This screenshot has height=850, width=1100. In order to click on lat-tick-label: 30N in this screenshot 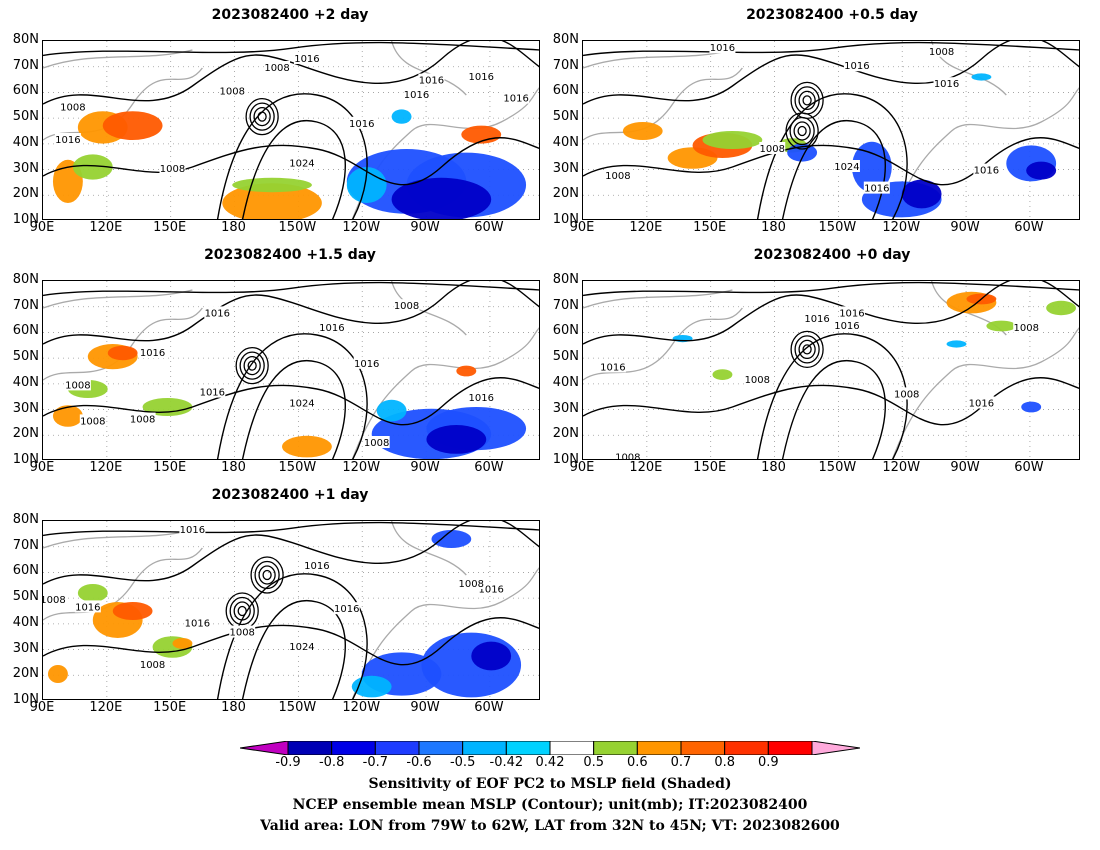, I will do `click(25, 648)`.